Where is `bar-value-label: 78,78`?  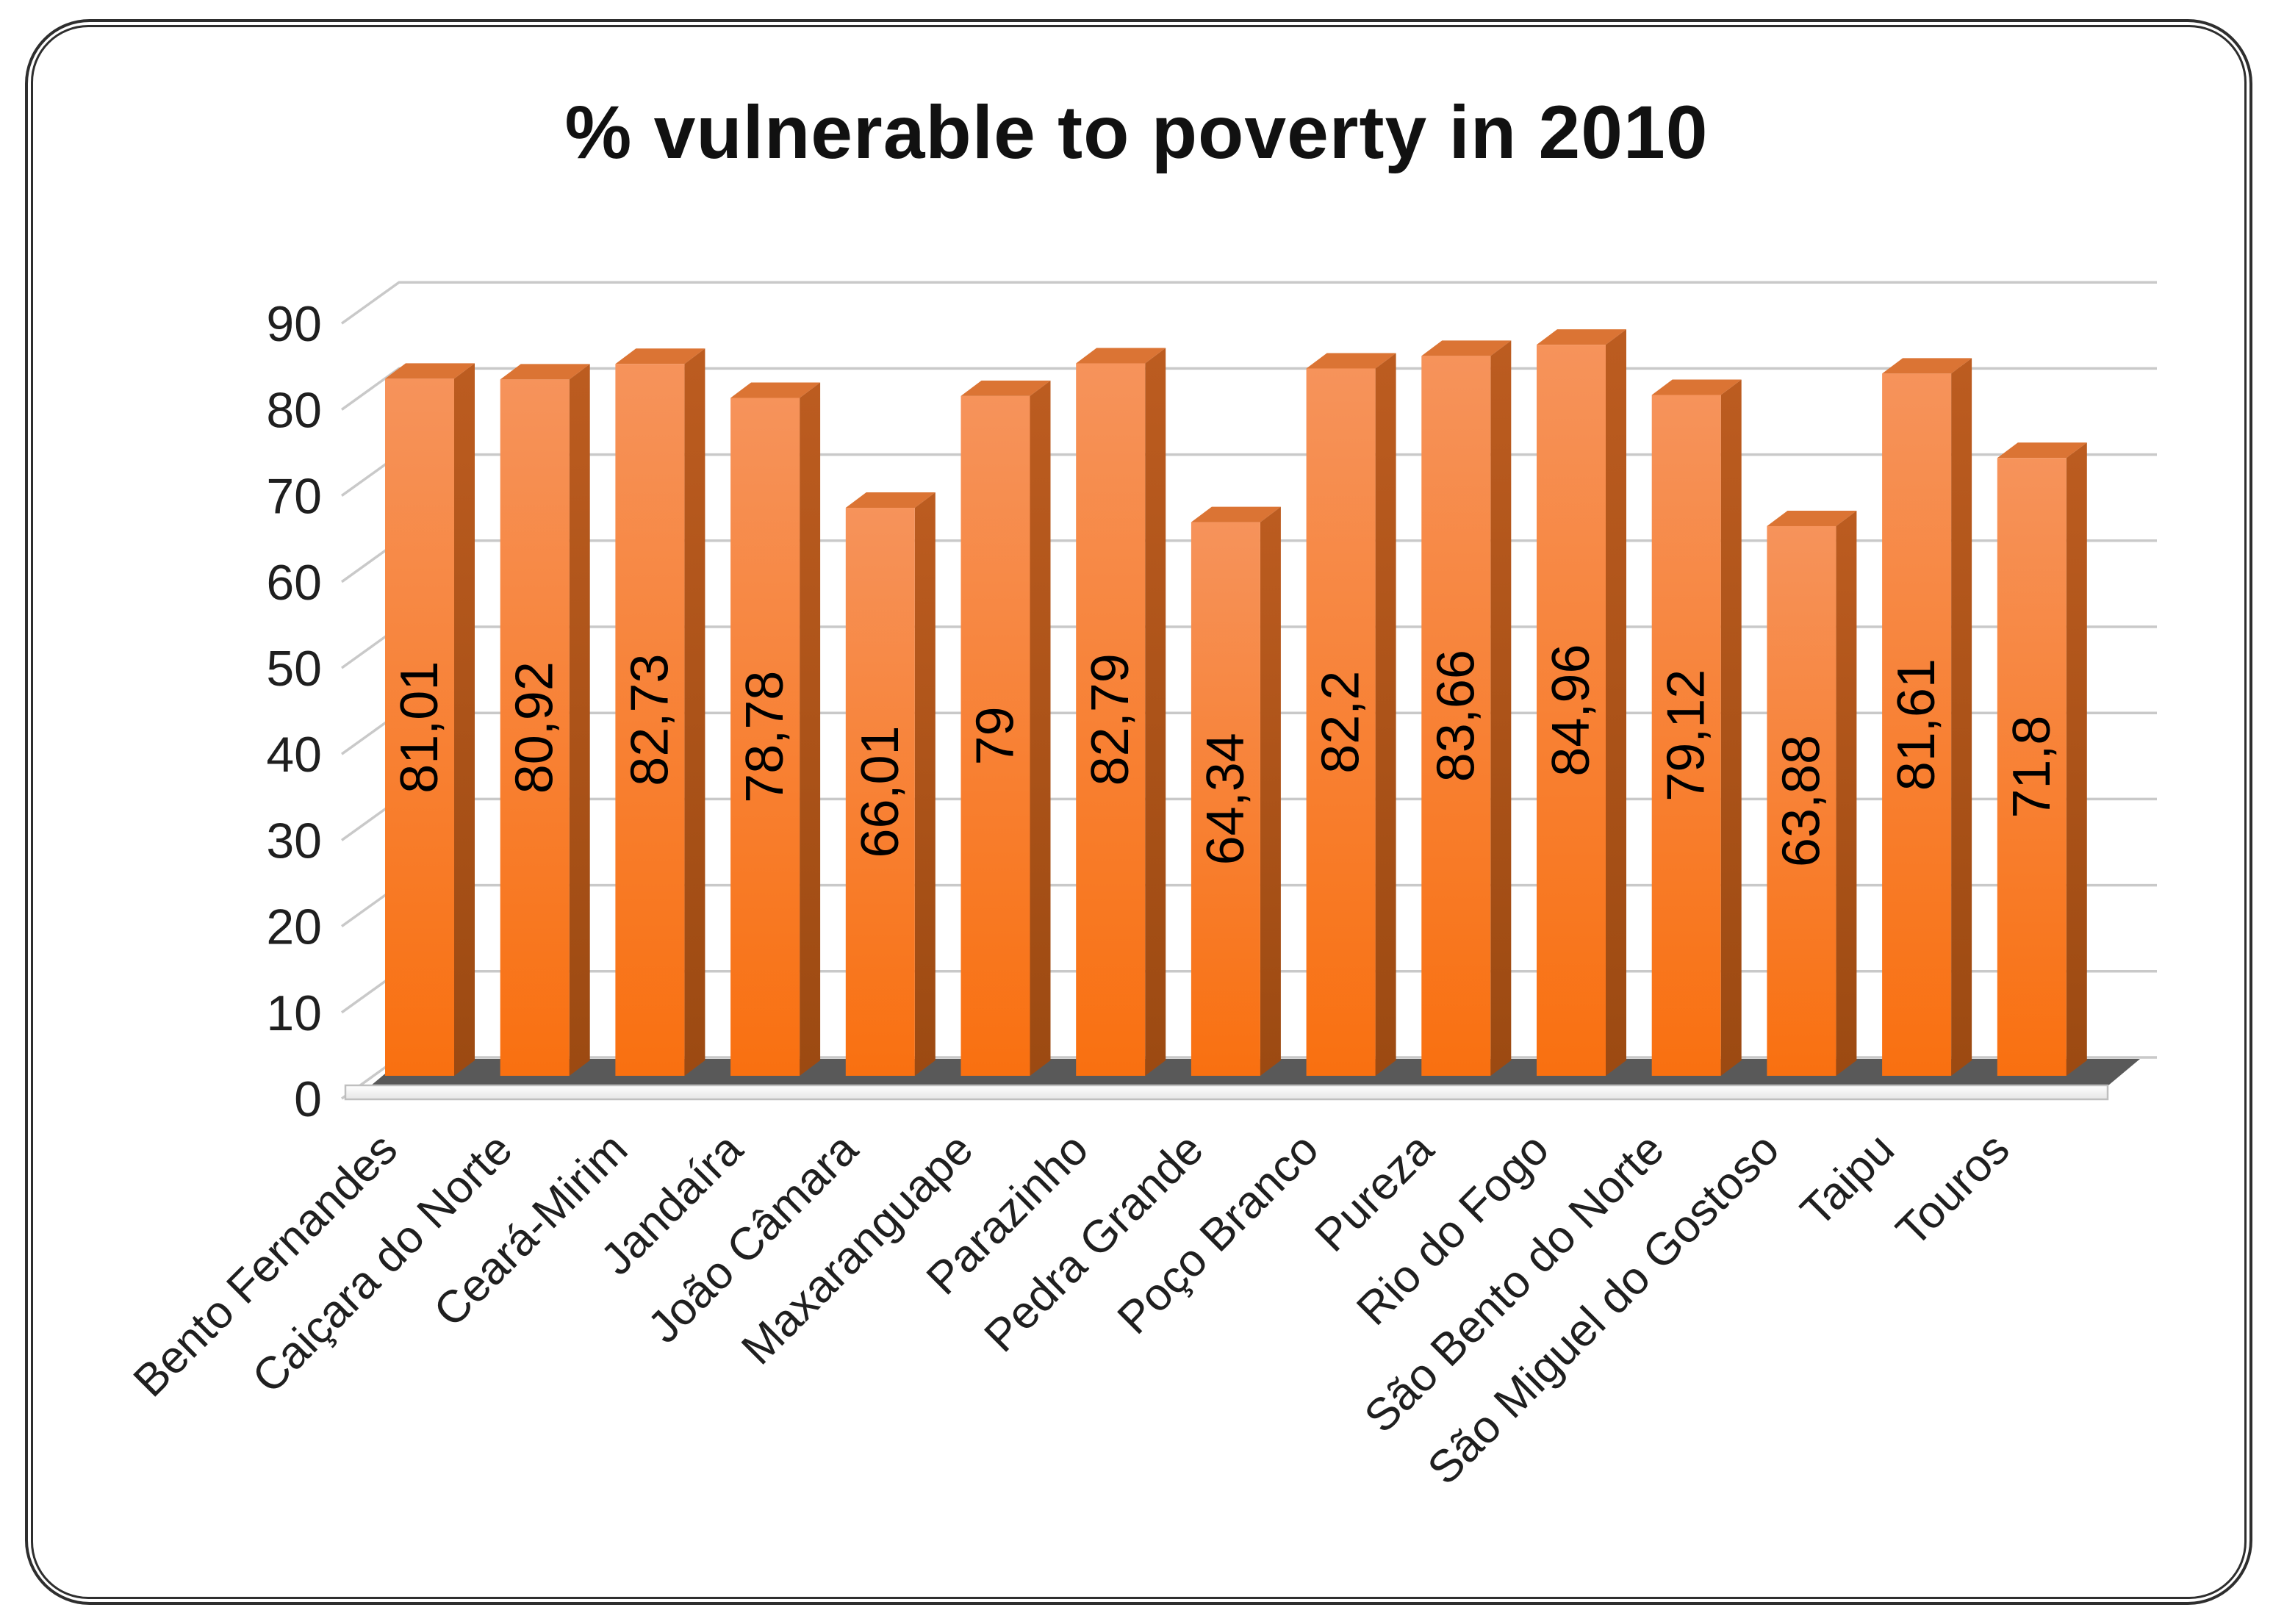
bar-value-label: 78,78 is located at coordinates (765, 737).